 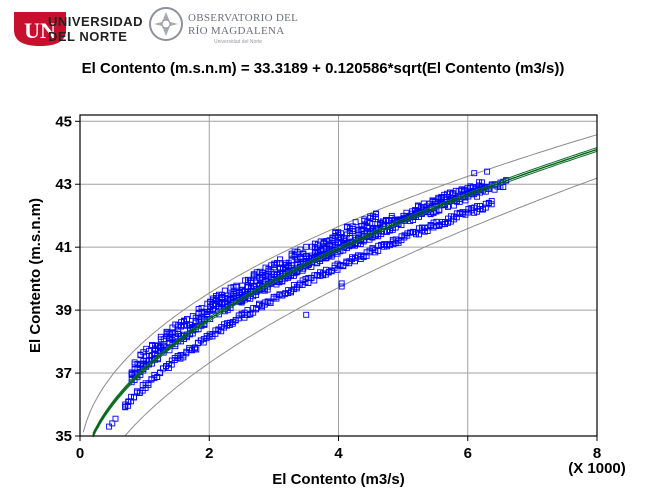 I want to click on university-name-line1: UNIVERSIDAD, so click(x=96, y=21).